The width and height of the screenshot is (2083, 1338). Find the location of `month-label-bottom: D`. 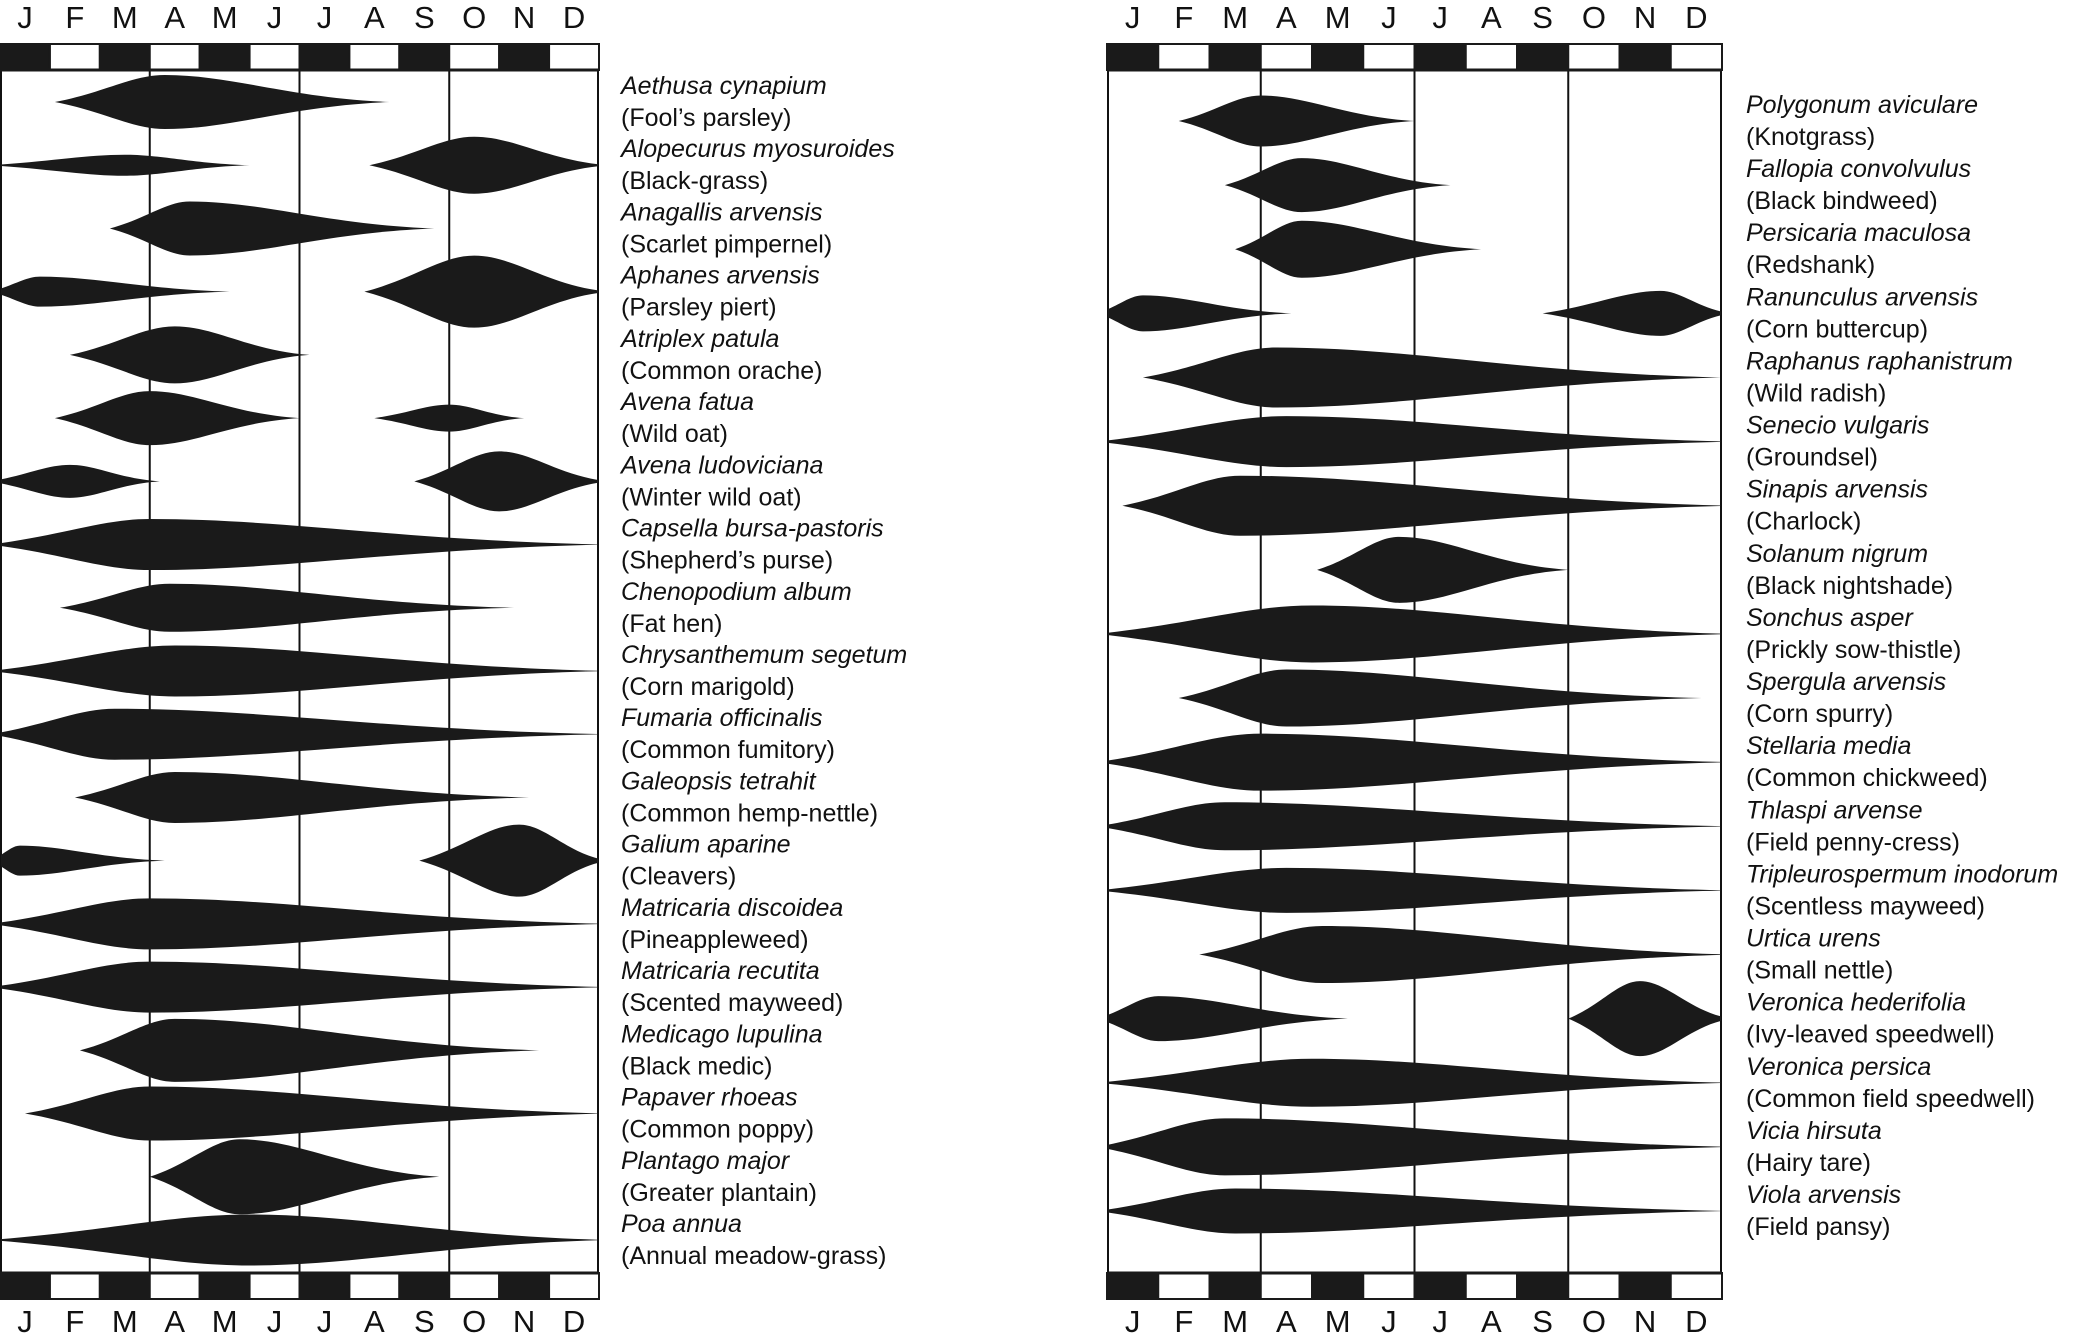

month-label-bottom: D is located at coordinates (1696, 1321).